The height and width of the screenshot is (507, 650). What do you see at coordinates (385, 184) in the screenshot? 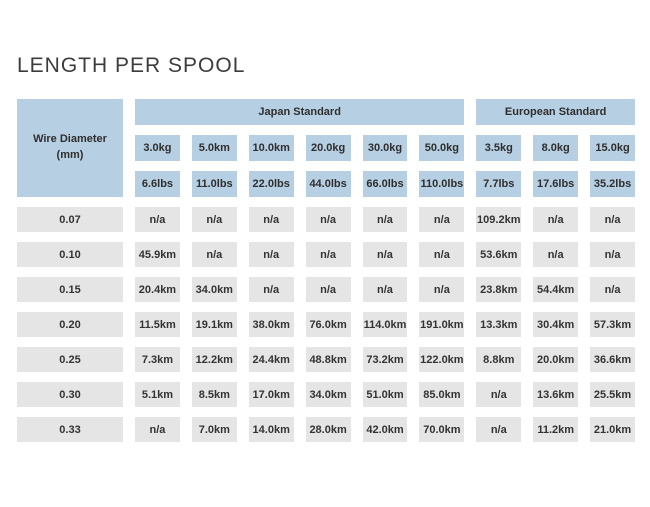
I see `lbs-header-cell: 66.0lbs` at bounding box center [385, 184].